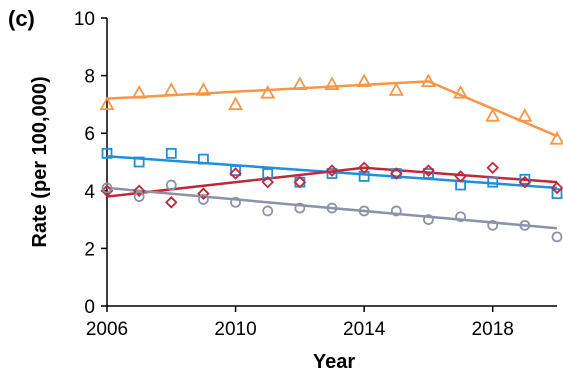 The height and width of the screenshot is (375, 563). Describe the element at coordinates (332, 109) in the screenshot. I see `trend-line-triangle` at that location.